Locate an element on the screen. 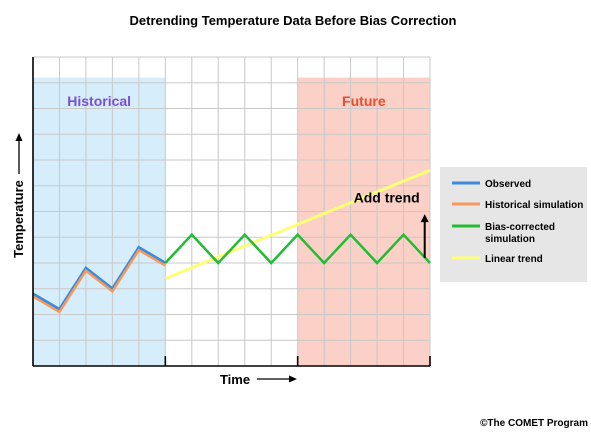  copyright-notice: ©The COMET Program is located at coordinates (534, 423).